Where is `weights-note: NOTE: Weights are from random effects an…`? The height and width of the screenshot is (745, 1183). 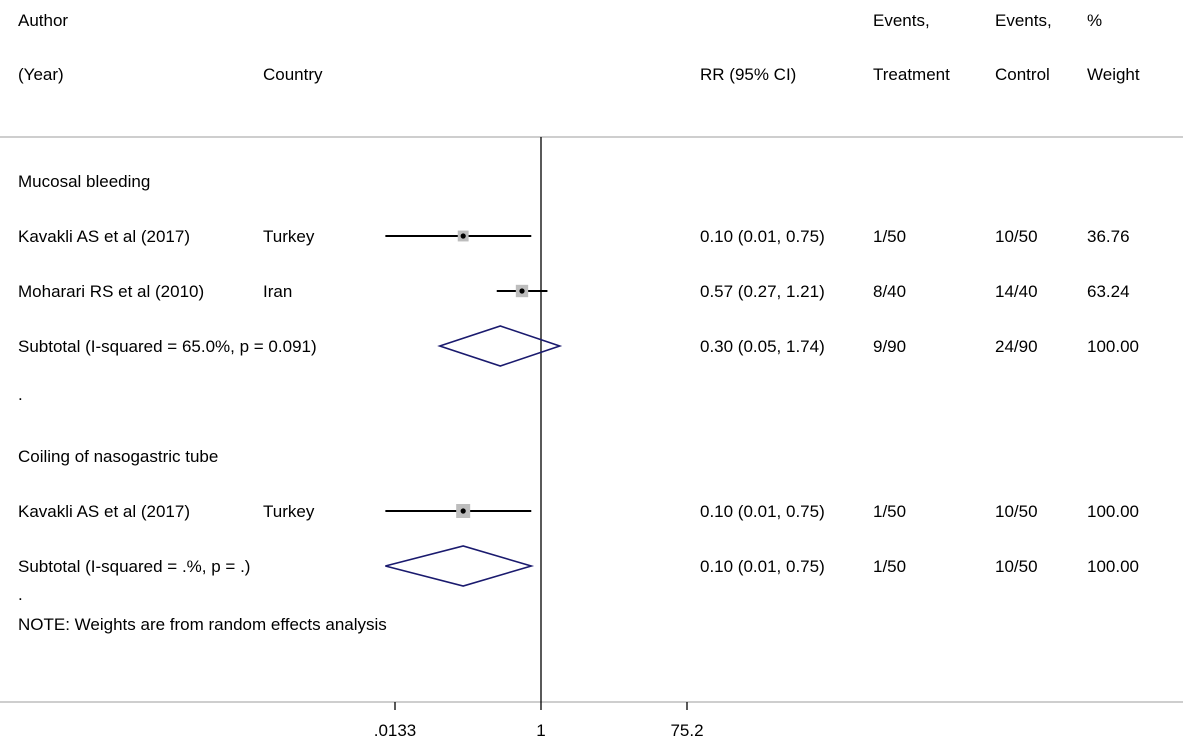 weights-note: NOTE: Weights are from random effects an… is located at coordinates (202, 624).